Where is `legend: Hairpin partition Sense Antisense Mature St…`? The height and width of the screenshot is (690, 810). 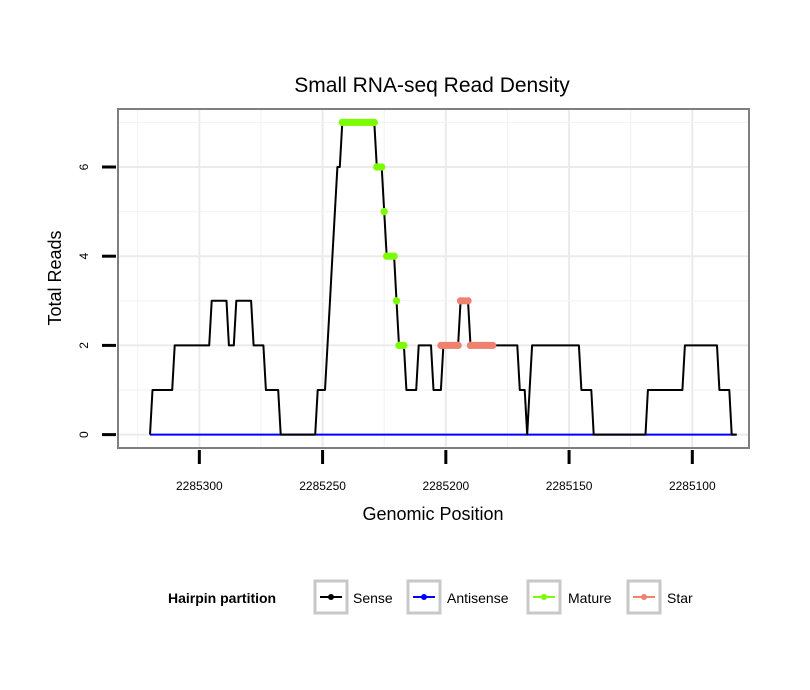 legend: Hairpin partition Sense Antisense Mature St… is located at coordinates (430, 597).